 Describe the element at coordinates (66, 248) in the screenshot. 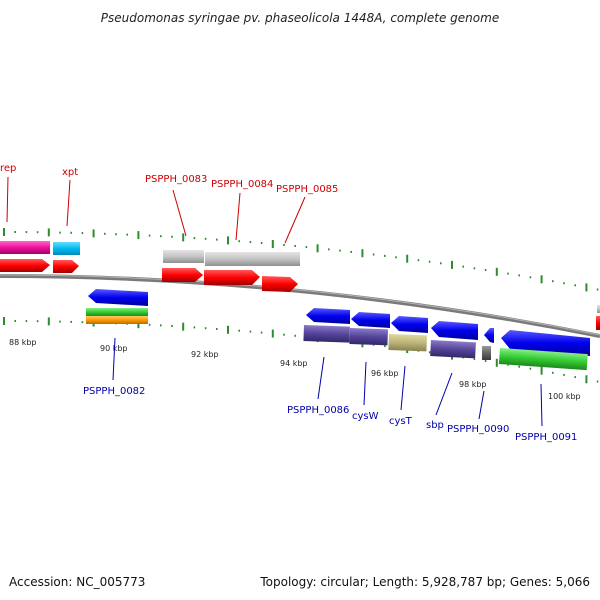

I see `feature-xpt-bar` at that location.